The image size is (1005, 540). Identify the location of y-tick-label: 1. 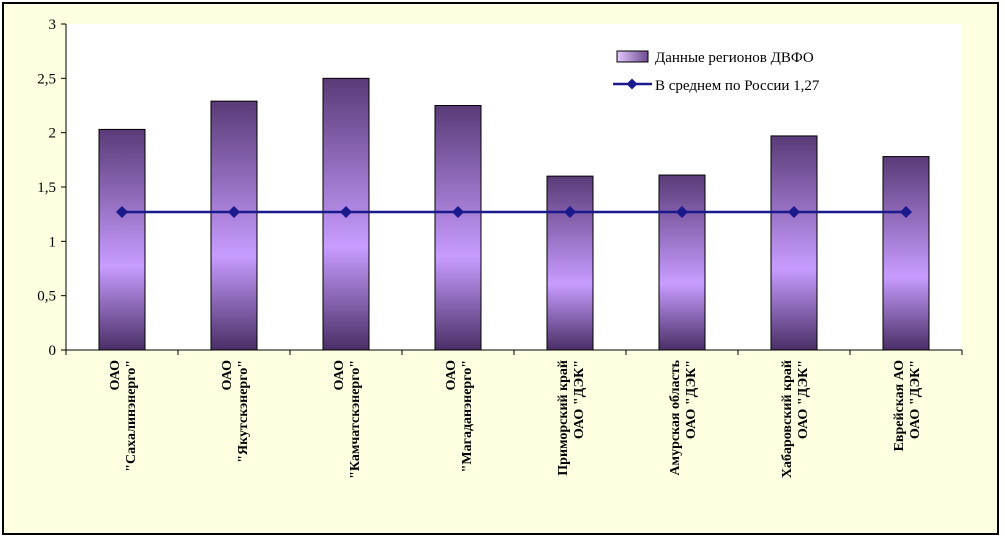
(53, 242).